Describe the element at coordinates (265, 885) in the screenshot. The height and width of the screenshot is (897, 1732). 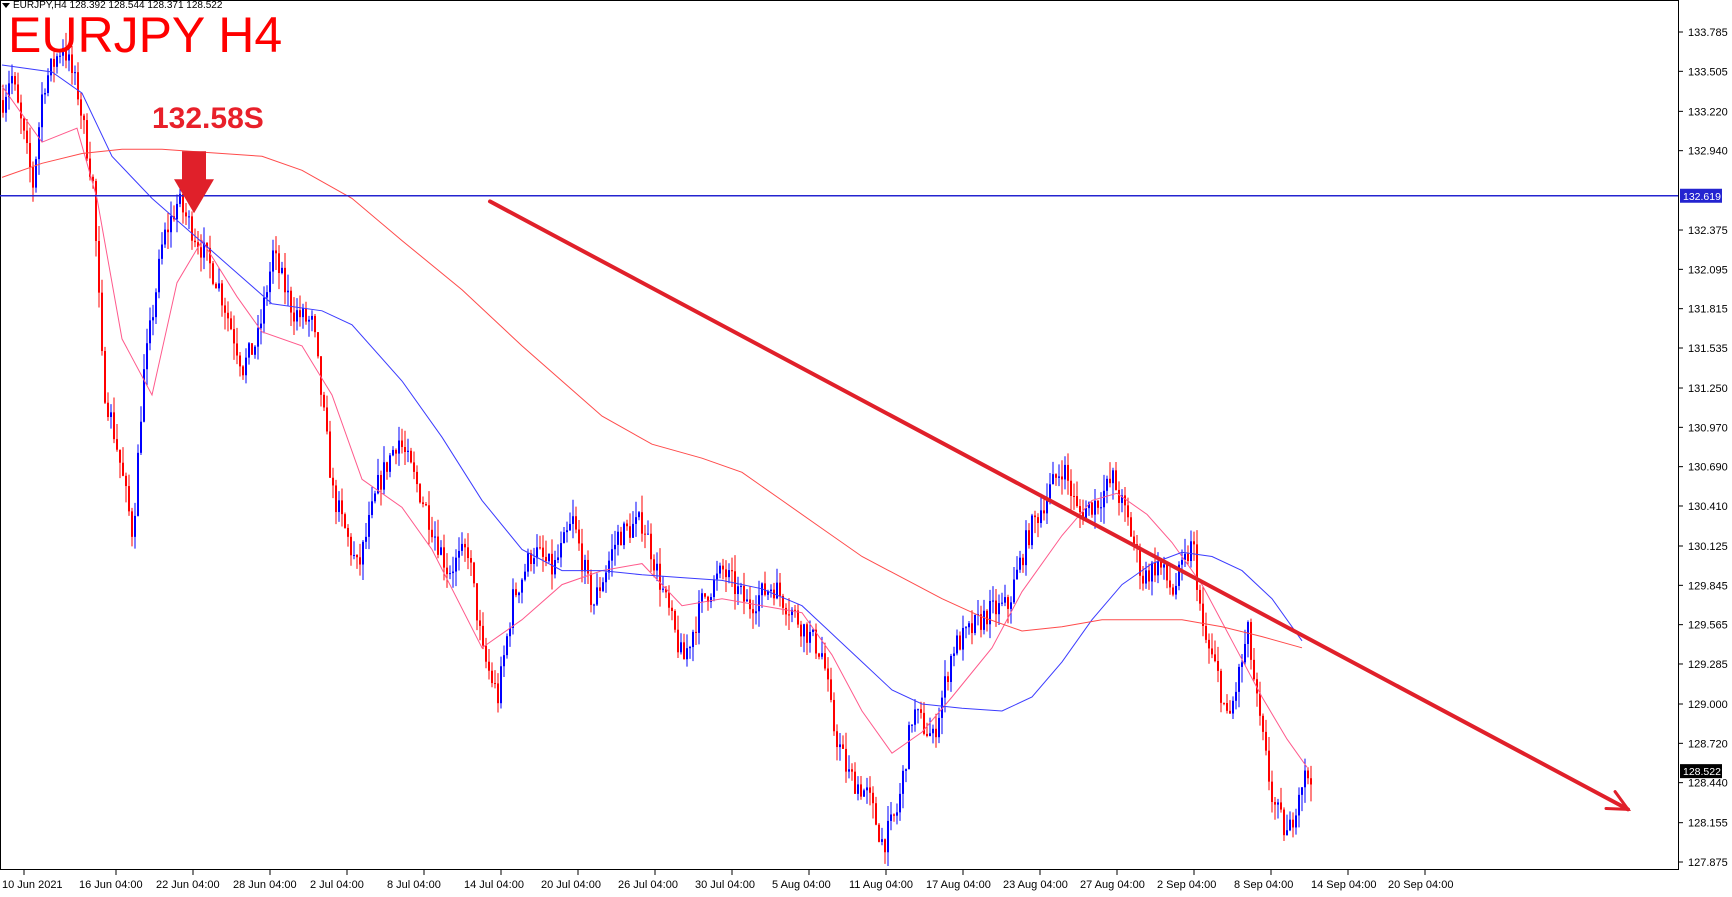
I see `x-tick-label: 28 Jun 04:00` at that location.